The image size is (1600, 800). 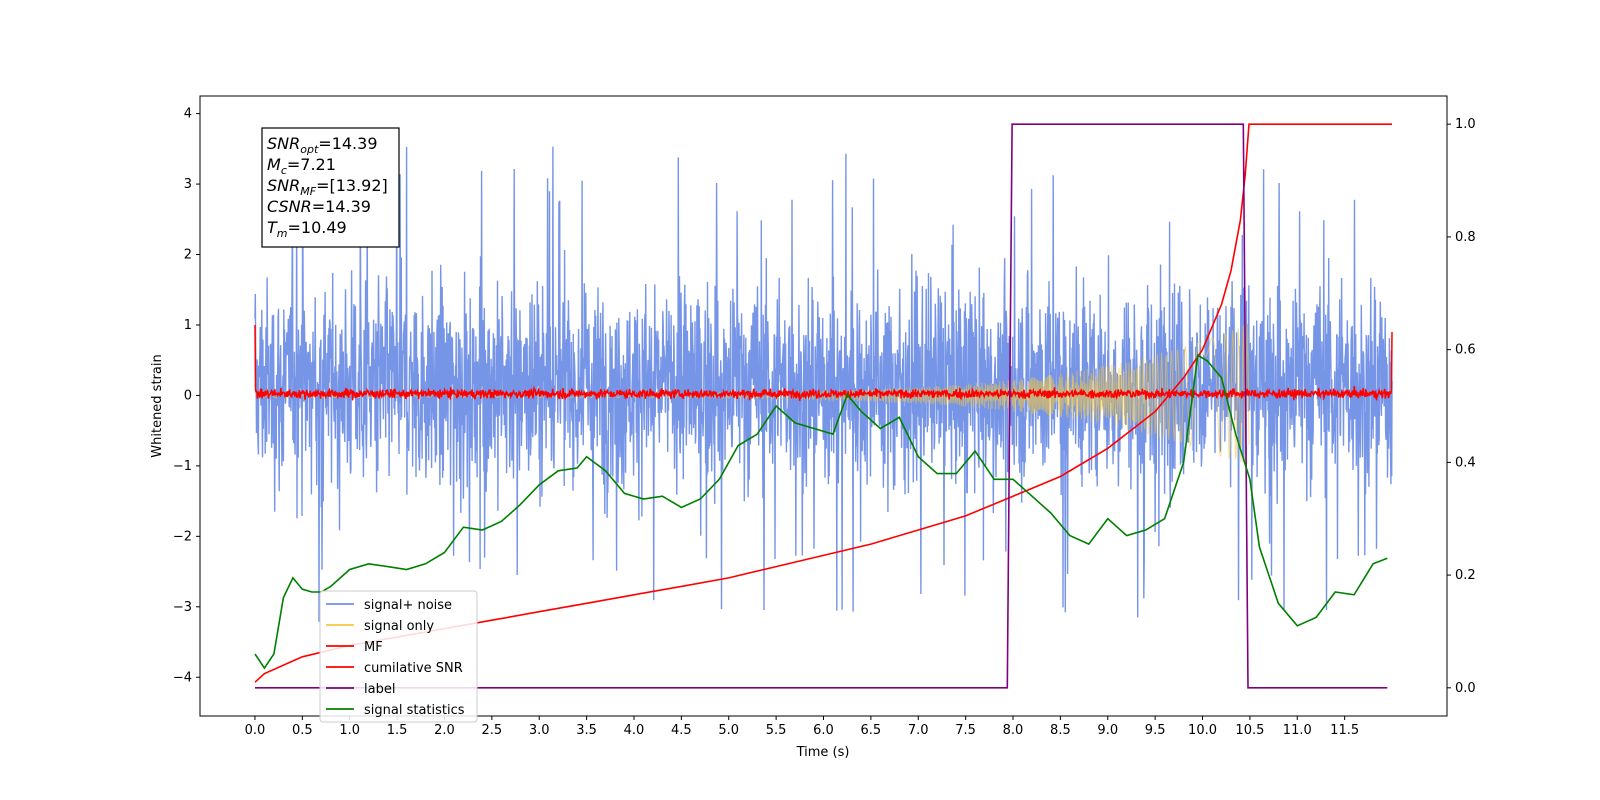 I want to click on x-tick-label: 4.5, so click(x=681, y=730).